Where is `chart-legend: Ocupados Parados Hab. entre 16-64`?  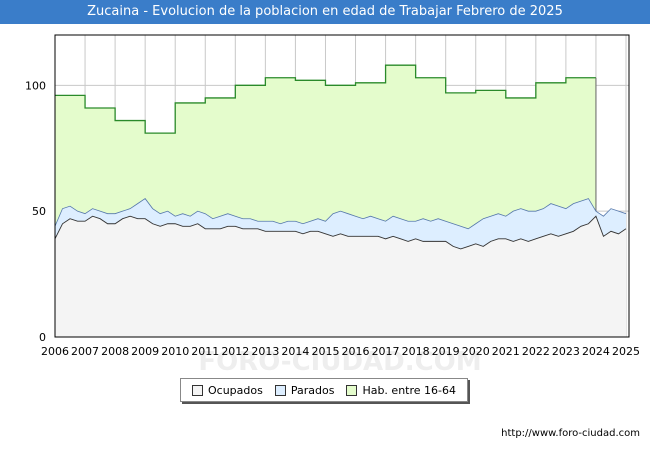 chart-legend: Ocupados Parados Hab. entre 16-64 is located at coordinates (324, 390).